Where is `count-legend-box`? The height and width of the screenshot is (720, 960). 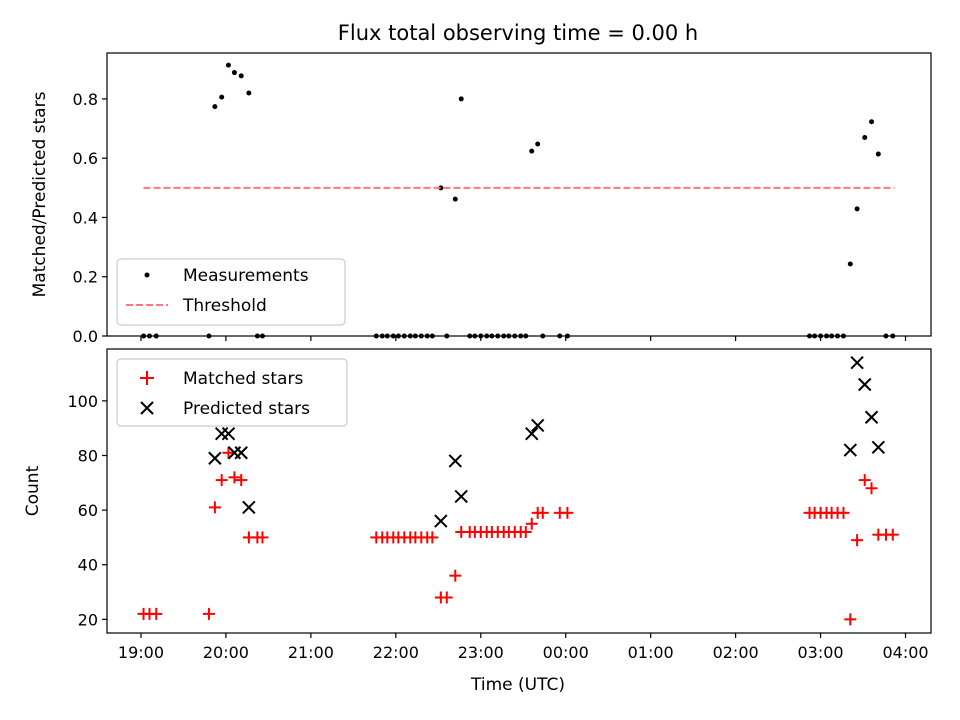 count-legend-box is located at coordinates (232, 392).